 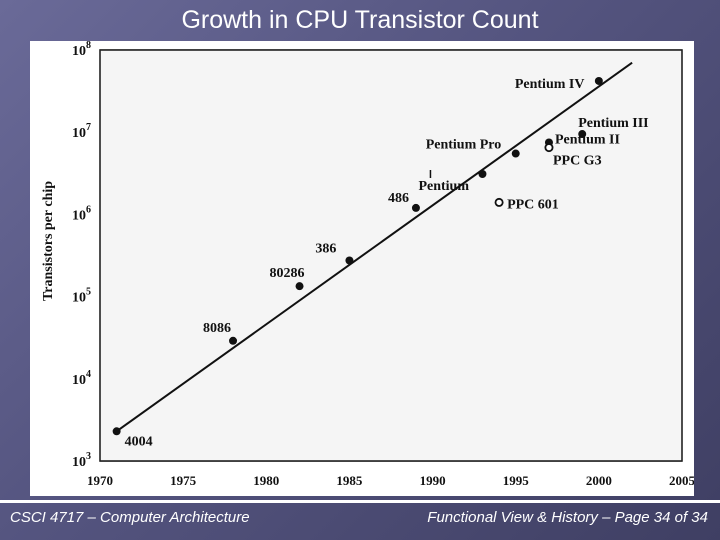 I want to click on point-pentium-iv, so click(x=598, y=80).